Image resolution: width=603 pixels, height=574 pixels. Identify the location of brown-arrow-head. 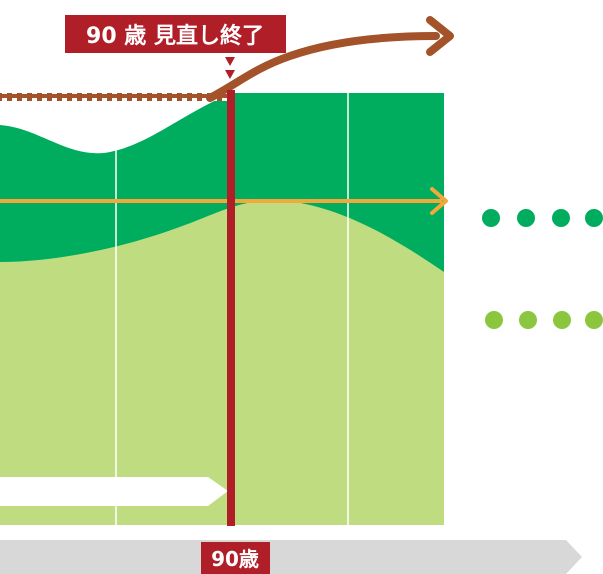
(440, 36).